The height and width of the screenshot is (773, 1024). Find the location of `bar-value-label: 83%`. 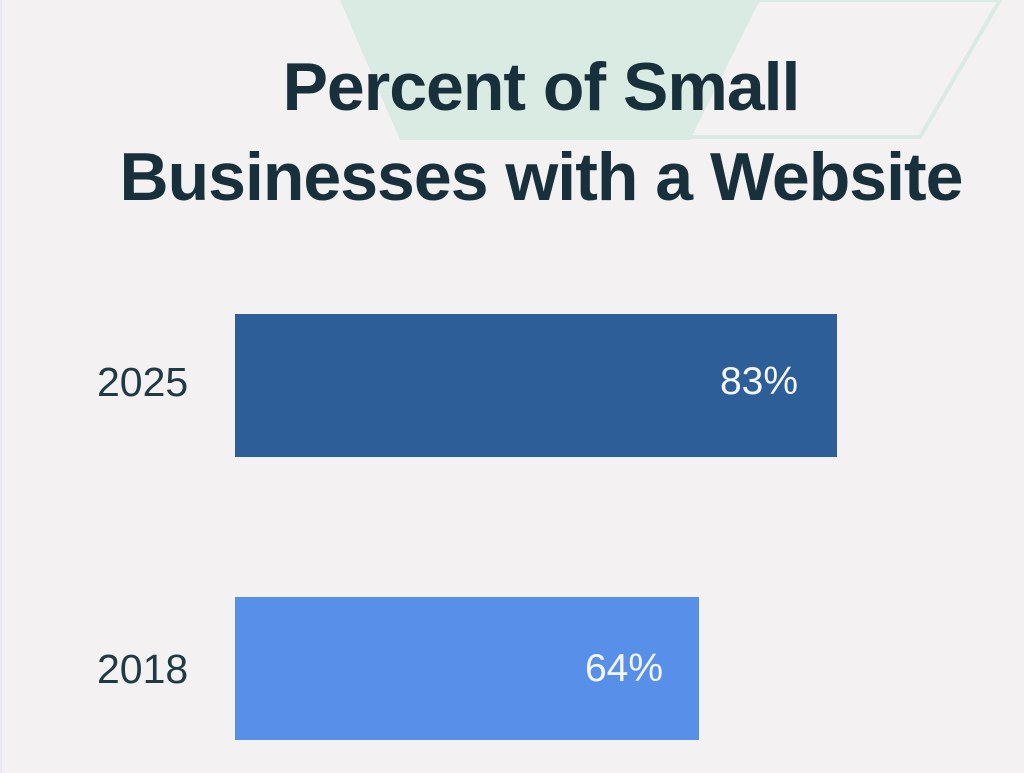

bar-value-label: 83% is located at coordinates (758, 381).